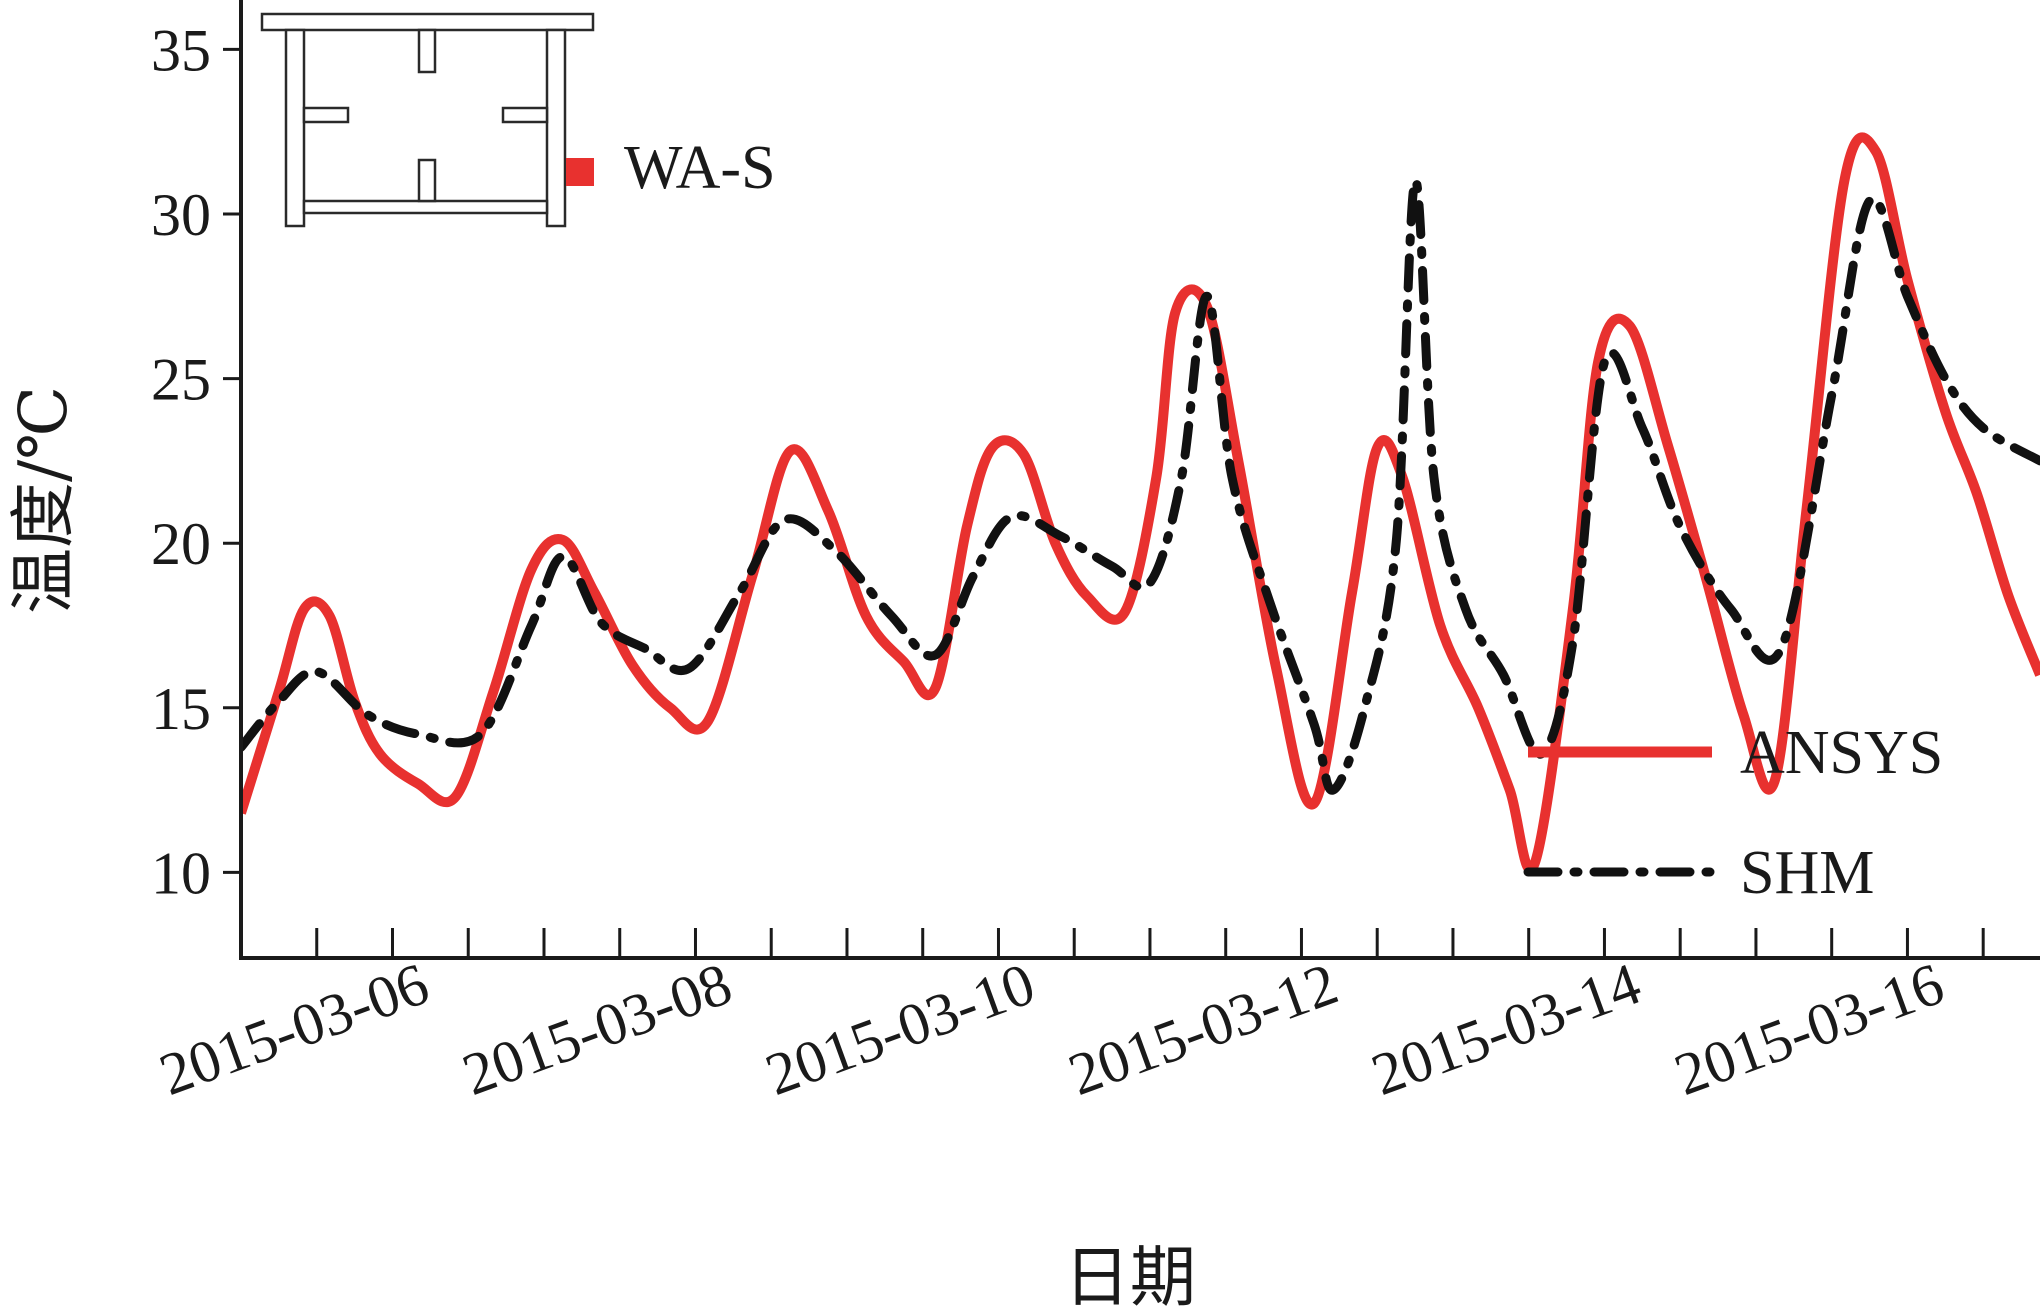 The image size is (2040, 1314). Describe the element at coordinates (181, 544) in the screenshot. I see `y-tick-label: 20` at that location.